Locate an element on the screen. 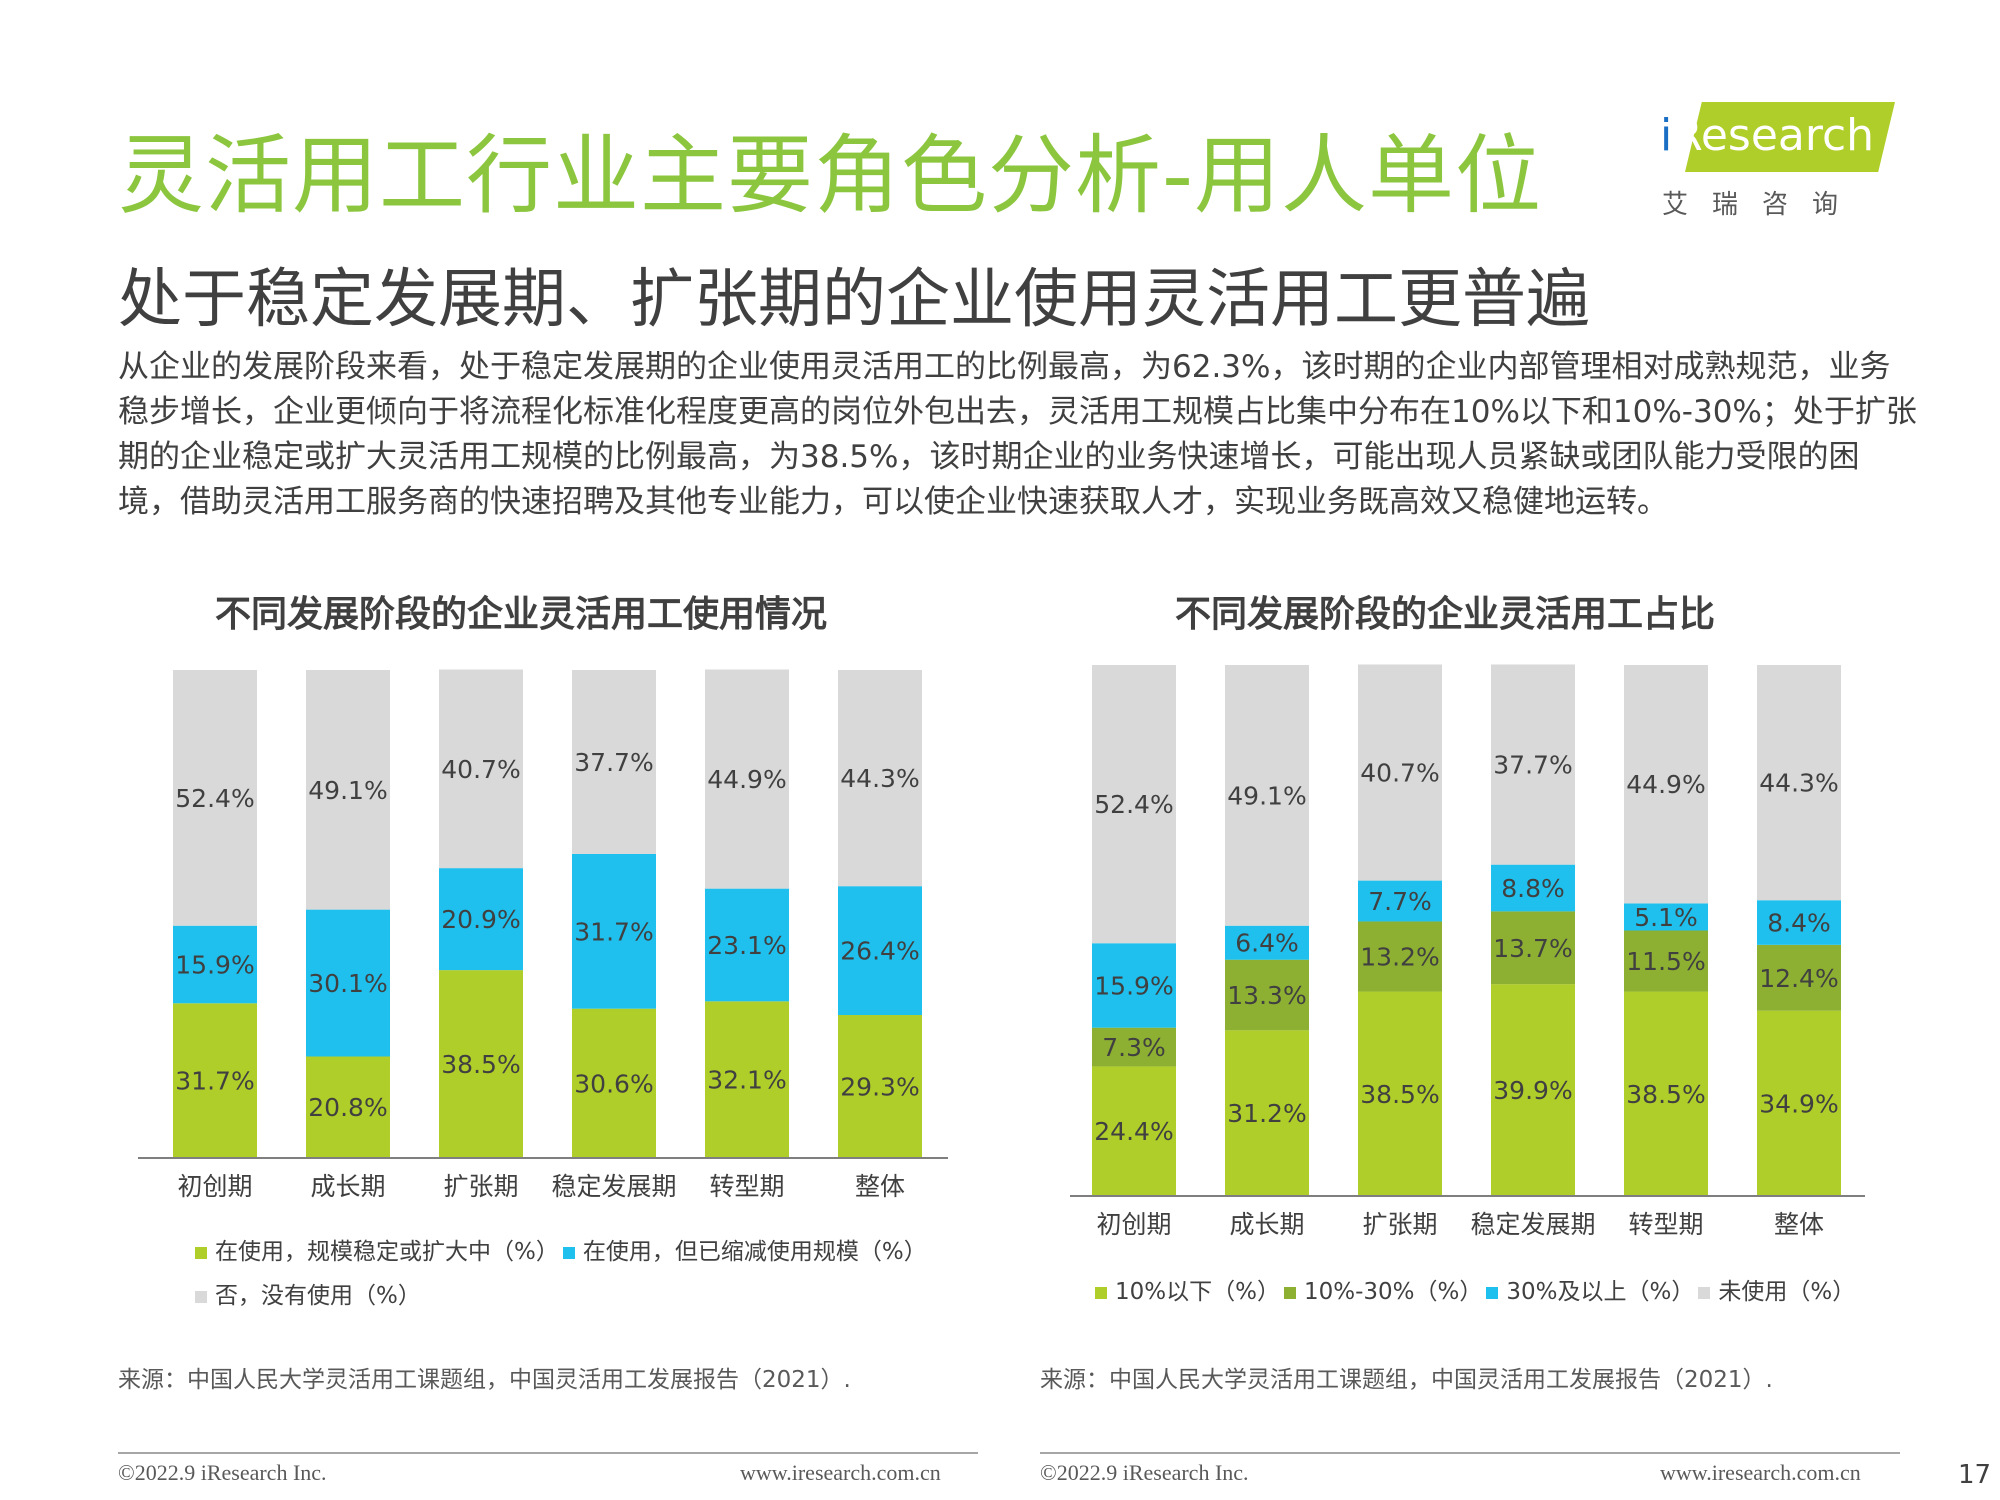 The width and height of the screenshot is (2000, 1500). chart2-data-label: 8.4% is located at coordinates (1799, 923).